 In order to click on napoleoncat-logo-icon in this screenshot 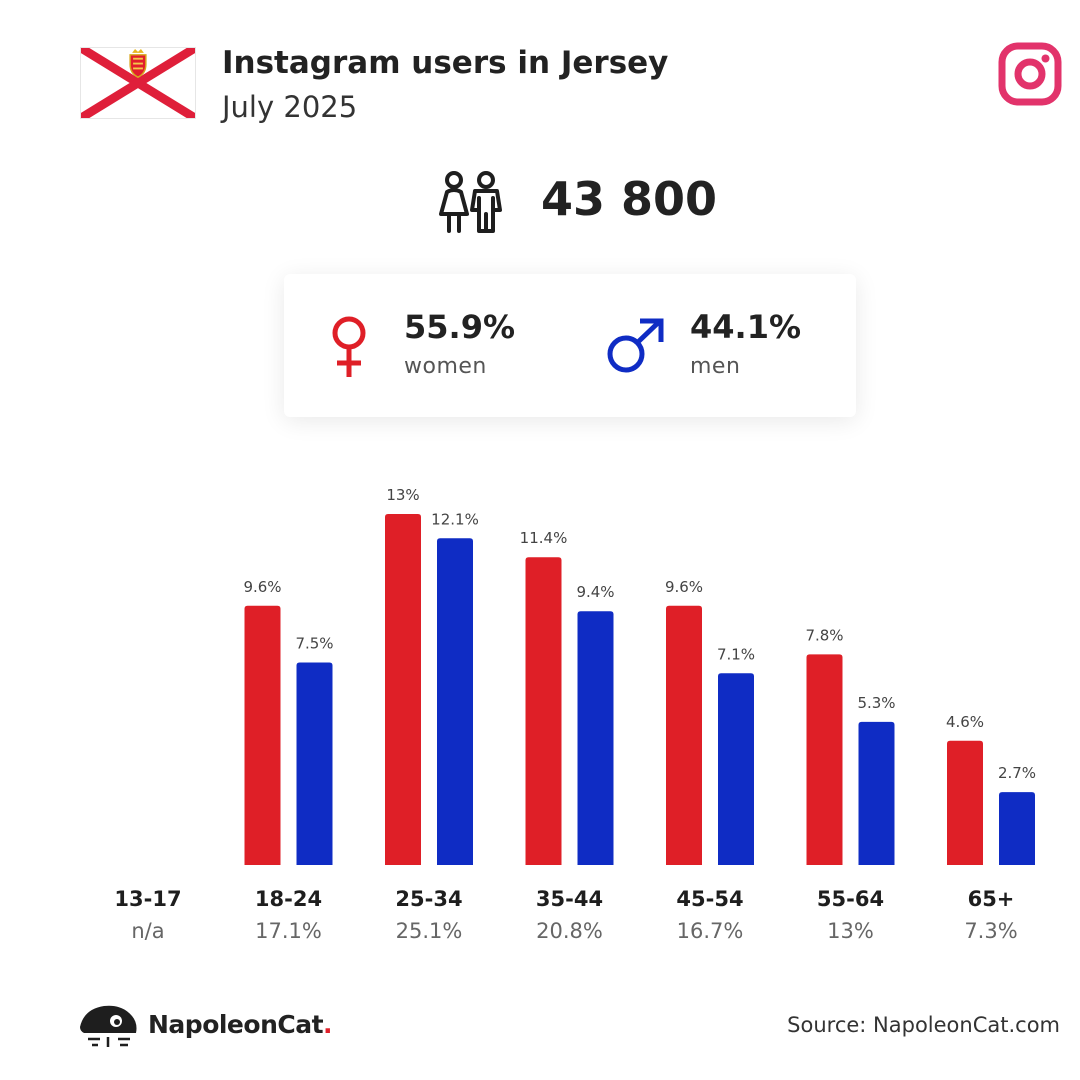, I will do `click(108, 1026)`.